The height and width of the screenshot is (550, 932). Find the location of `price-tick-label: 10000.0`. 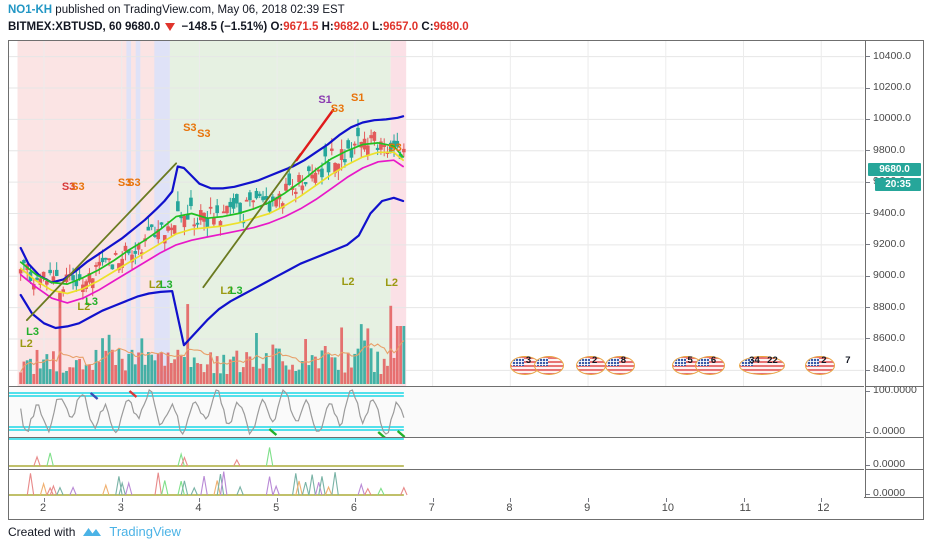

price-tick-label: 10000.0 is located at coordinates (892, 118).